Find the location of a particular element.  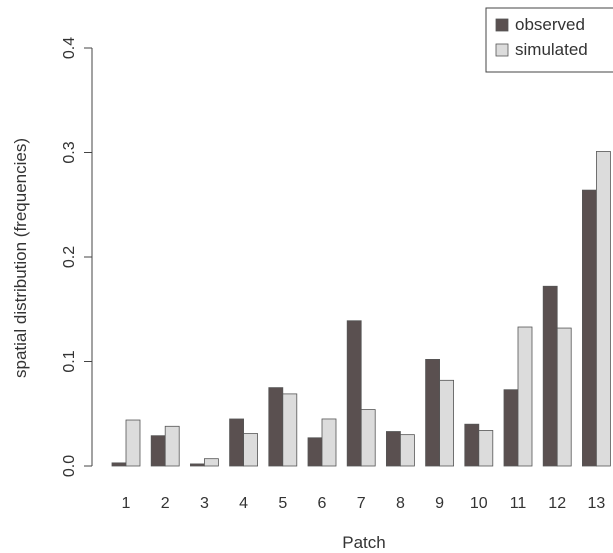

legend-swatch-simulated is located at coordinates (502, 50).